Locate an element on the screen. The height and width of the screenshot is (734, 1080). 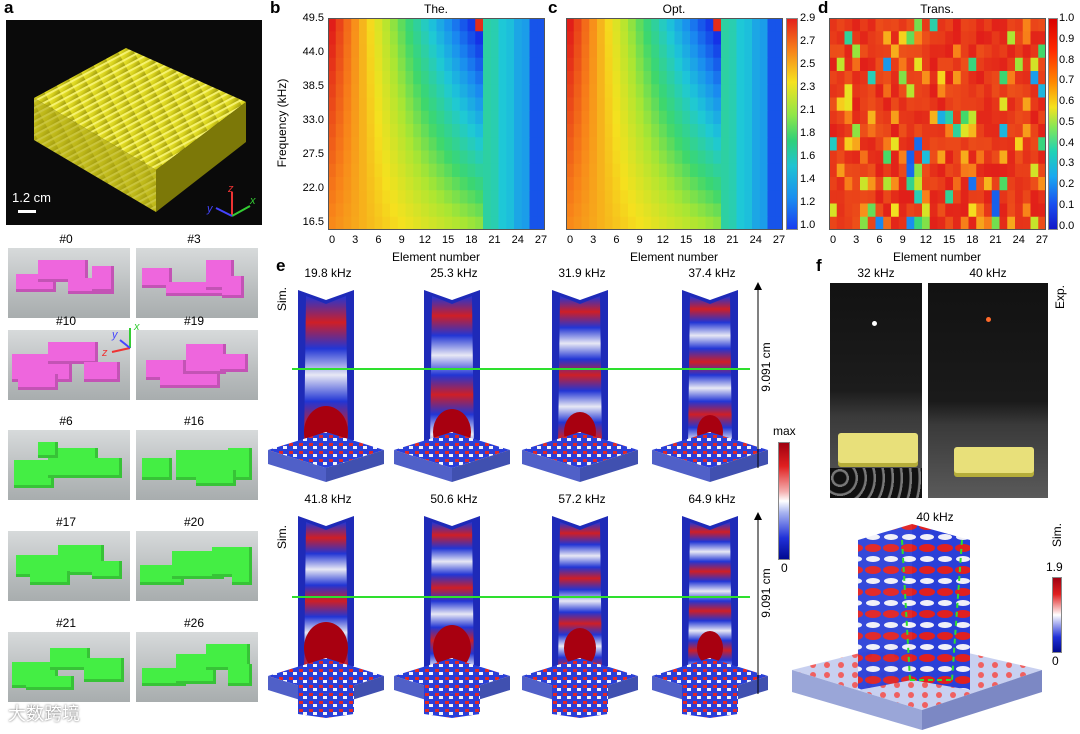
heatmap-frame is located at coordinates (674, 124).